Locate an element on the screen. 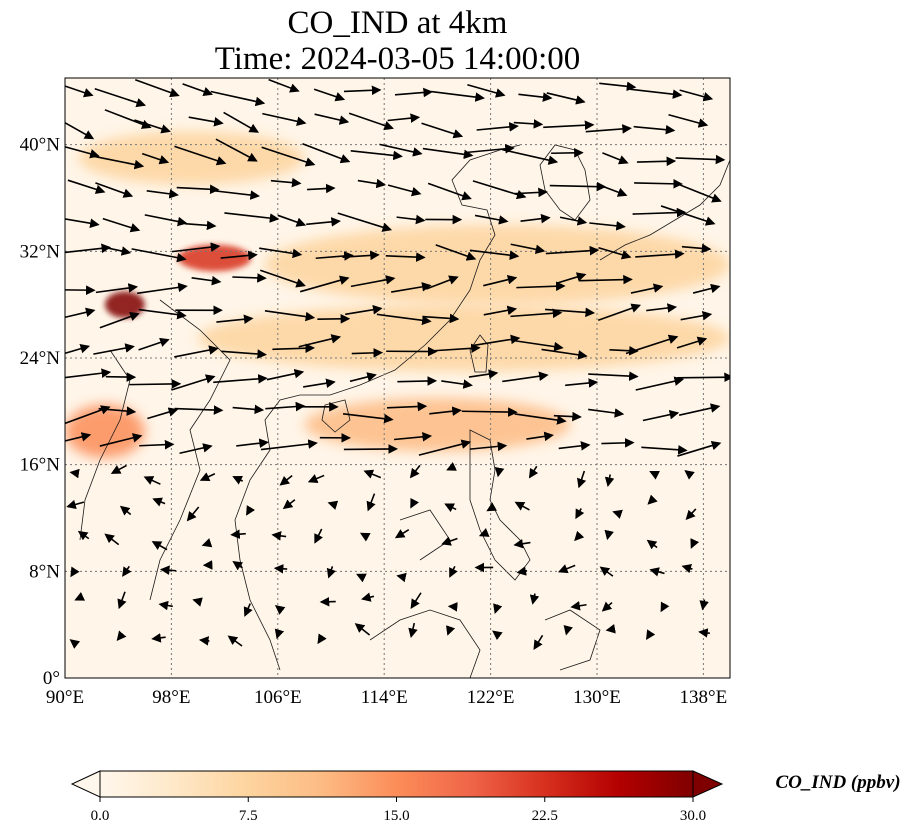 This screenshot has height=836, width=915. colorbar-tick-label: 7.5 is located at coordinates (248, 816).